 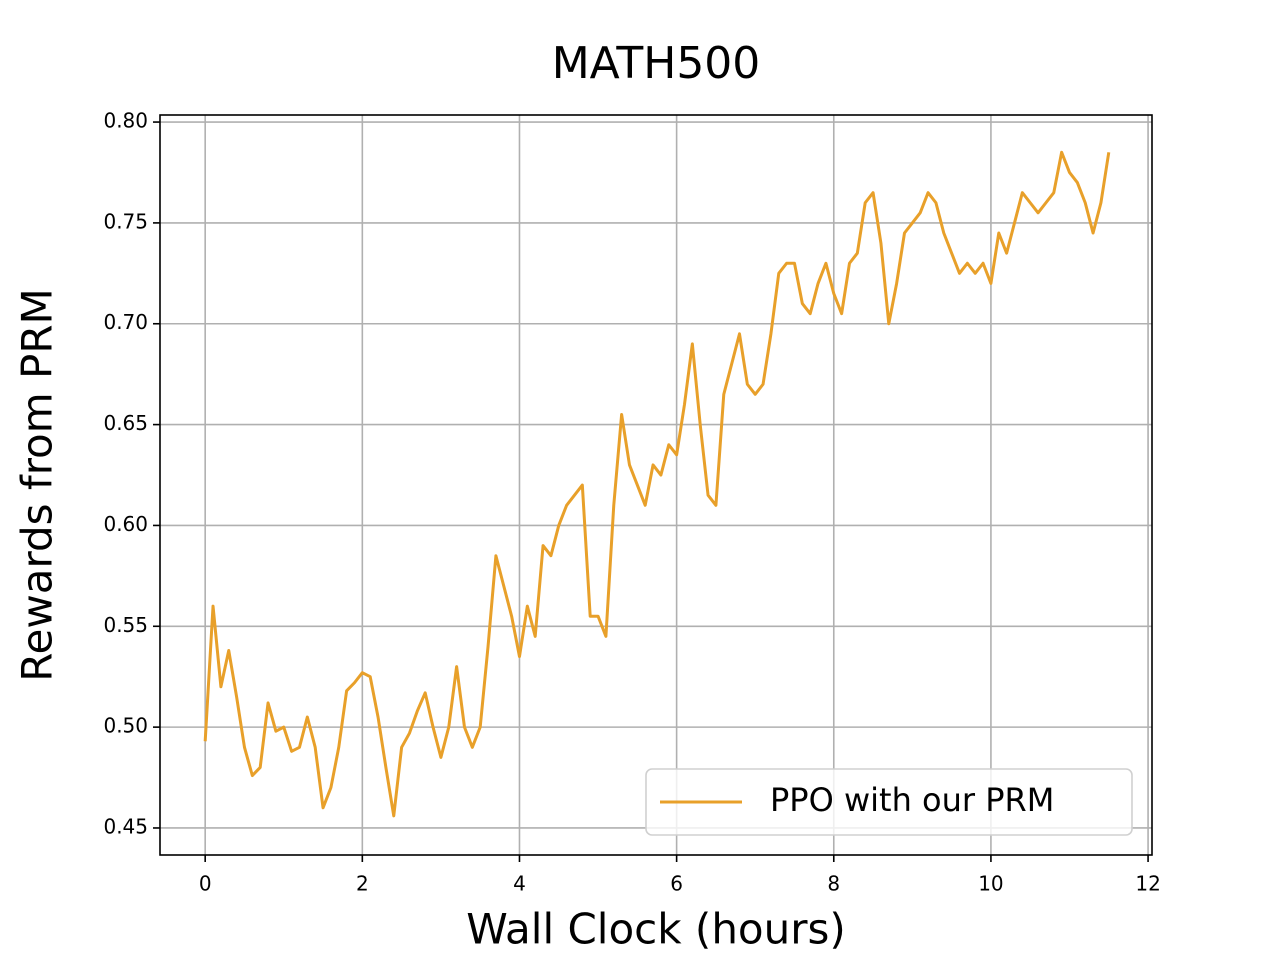 What do you see at coordinates (125, 726) in the screenshot?
I see `y-tick-label: 0.50` at bounding box center [125, 726].